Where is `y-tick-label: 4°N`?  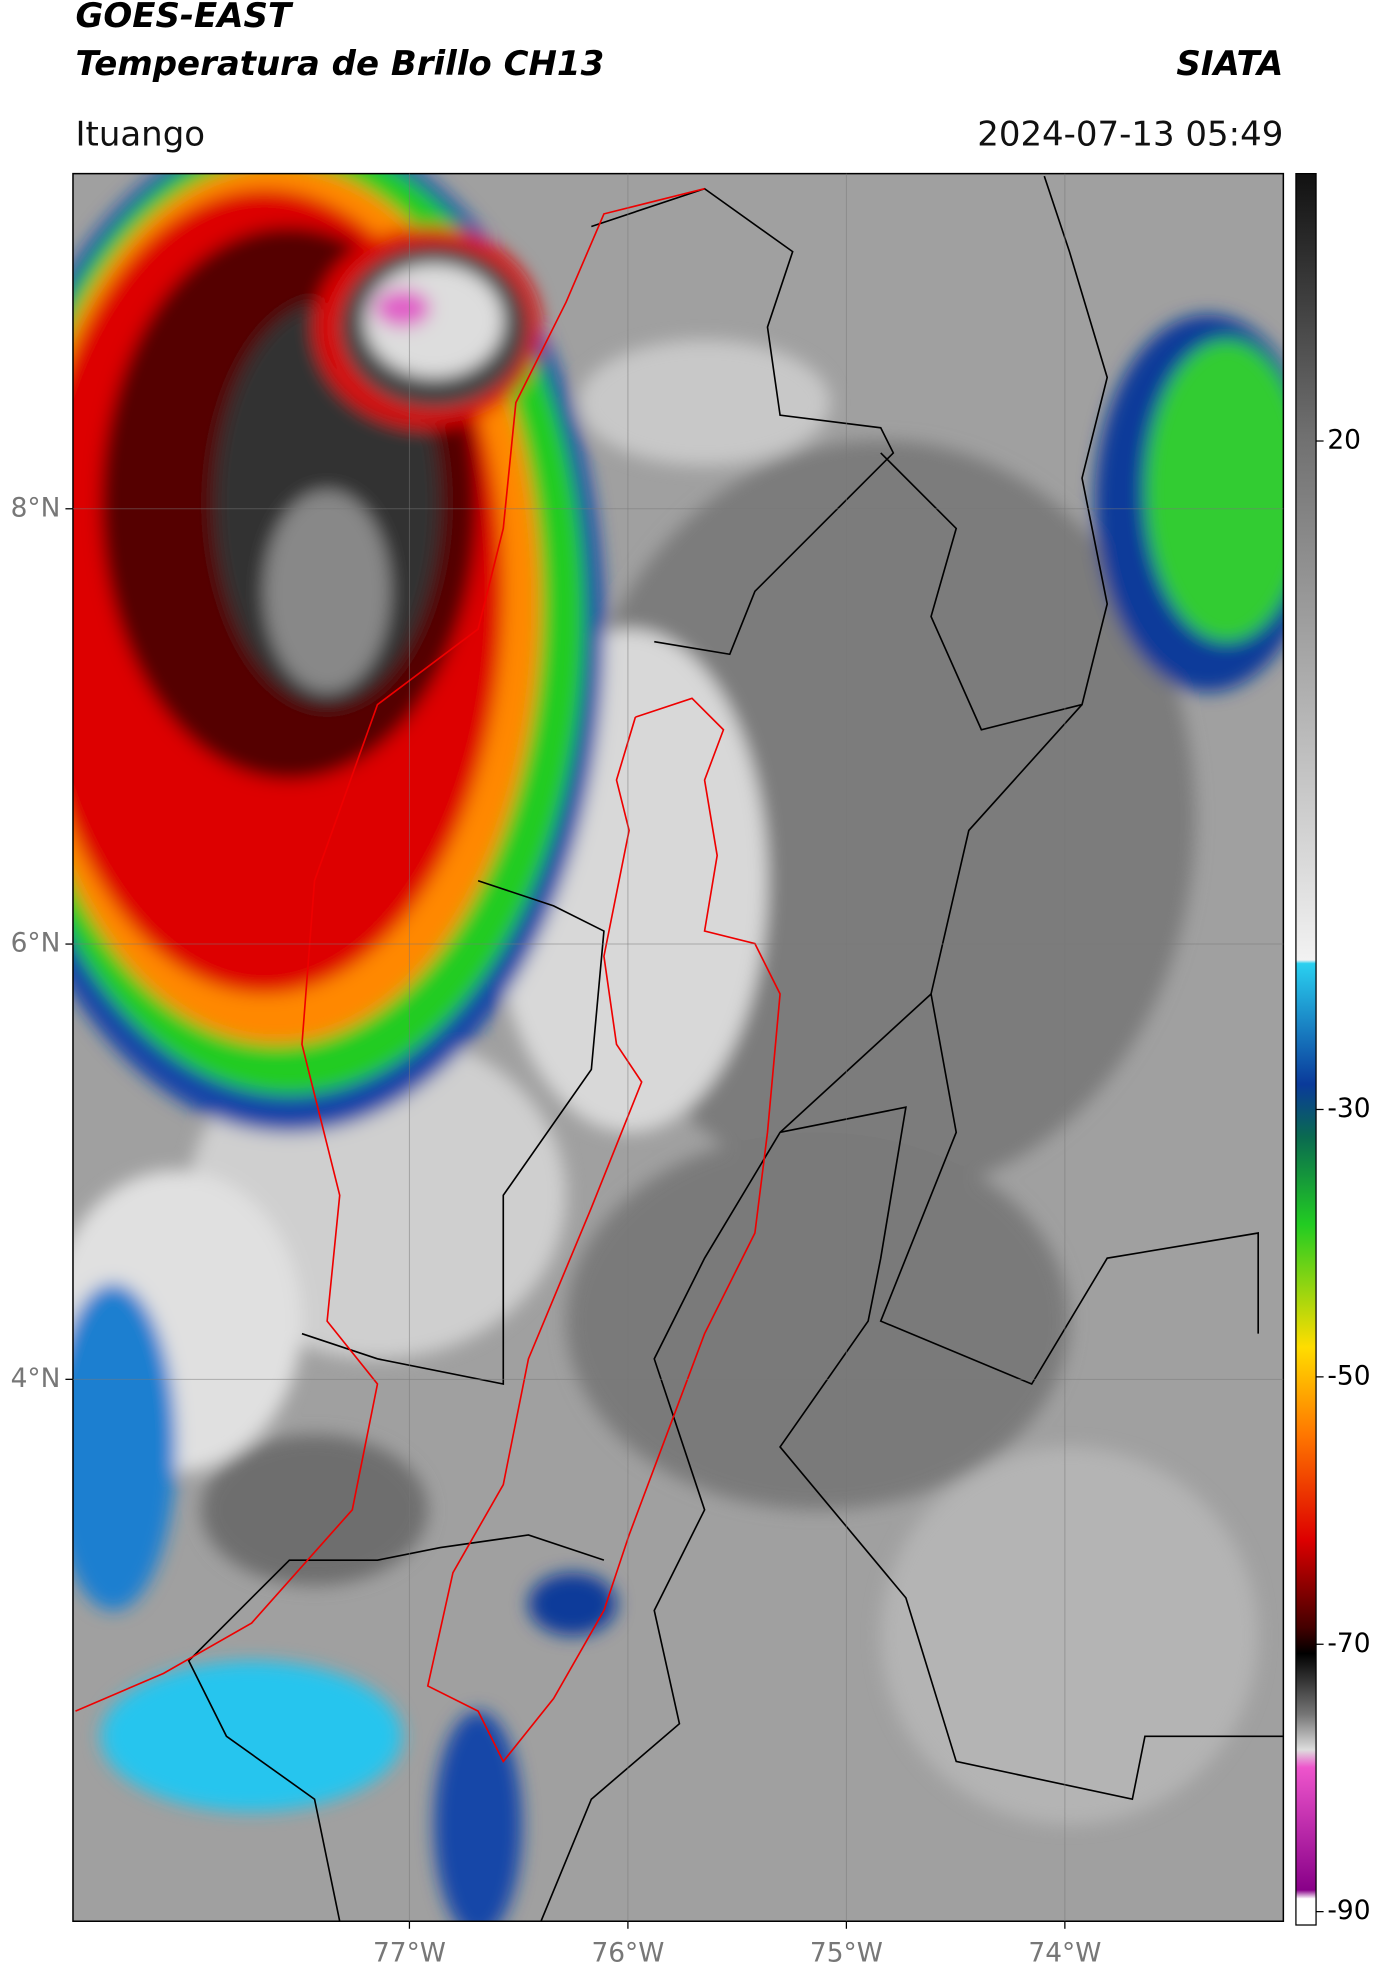 y-tick-label: 4°N is located at coordinates (36, 1378).